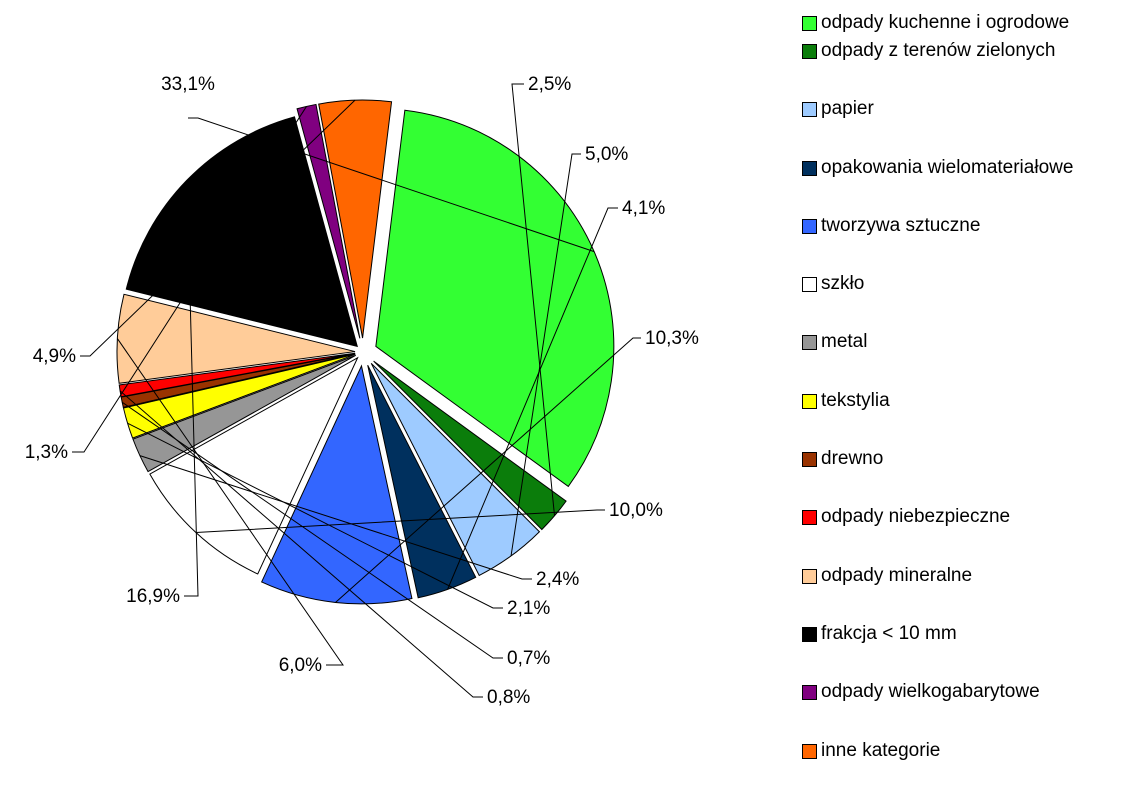  I want to click on legend-item-opakowania: opakowania wielomateriałowe, so click(937, 186).